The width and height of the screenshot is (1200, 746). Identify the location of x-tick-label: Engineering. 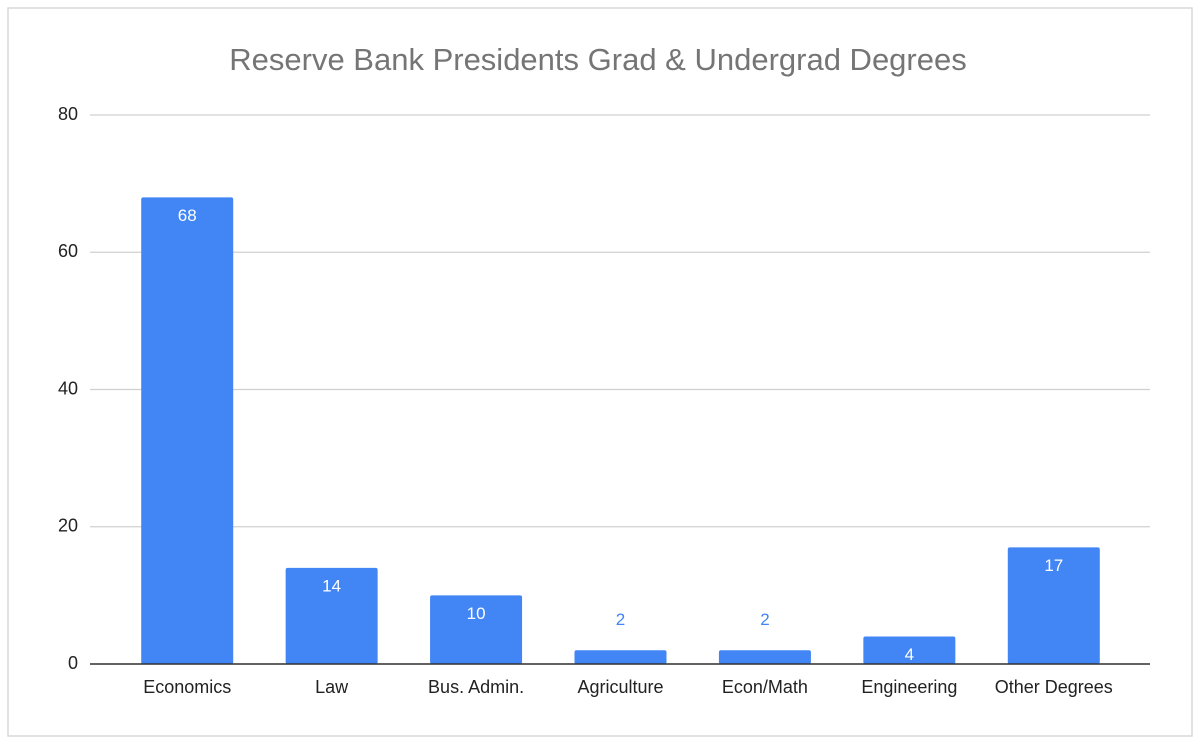
(909, 687).